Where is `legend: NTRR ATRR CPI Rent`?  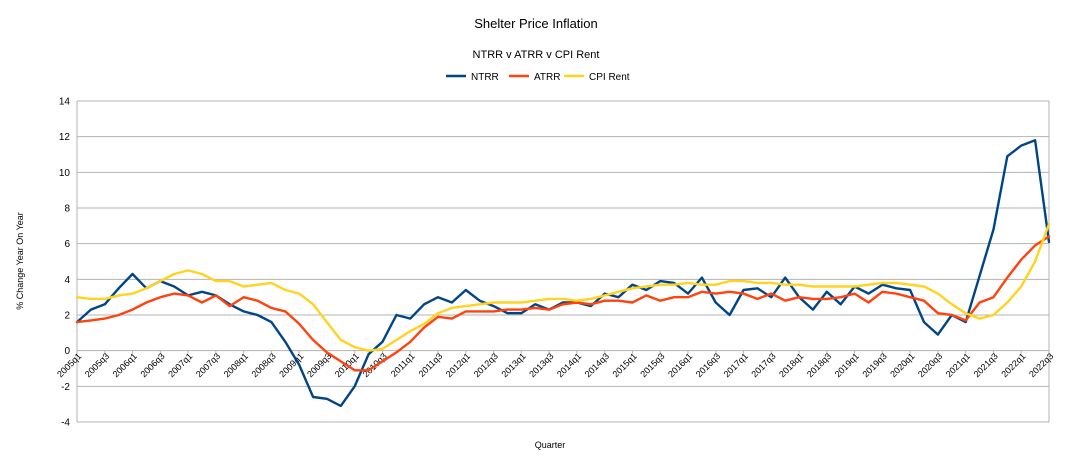
legend: NTRR ATRR CPI Rent is located at coordinates (538, 77).